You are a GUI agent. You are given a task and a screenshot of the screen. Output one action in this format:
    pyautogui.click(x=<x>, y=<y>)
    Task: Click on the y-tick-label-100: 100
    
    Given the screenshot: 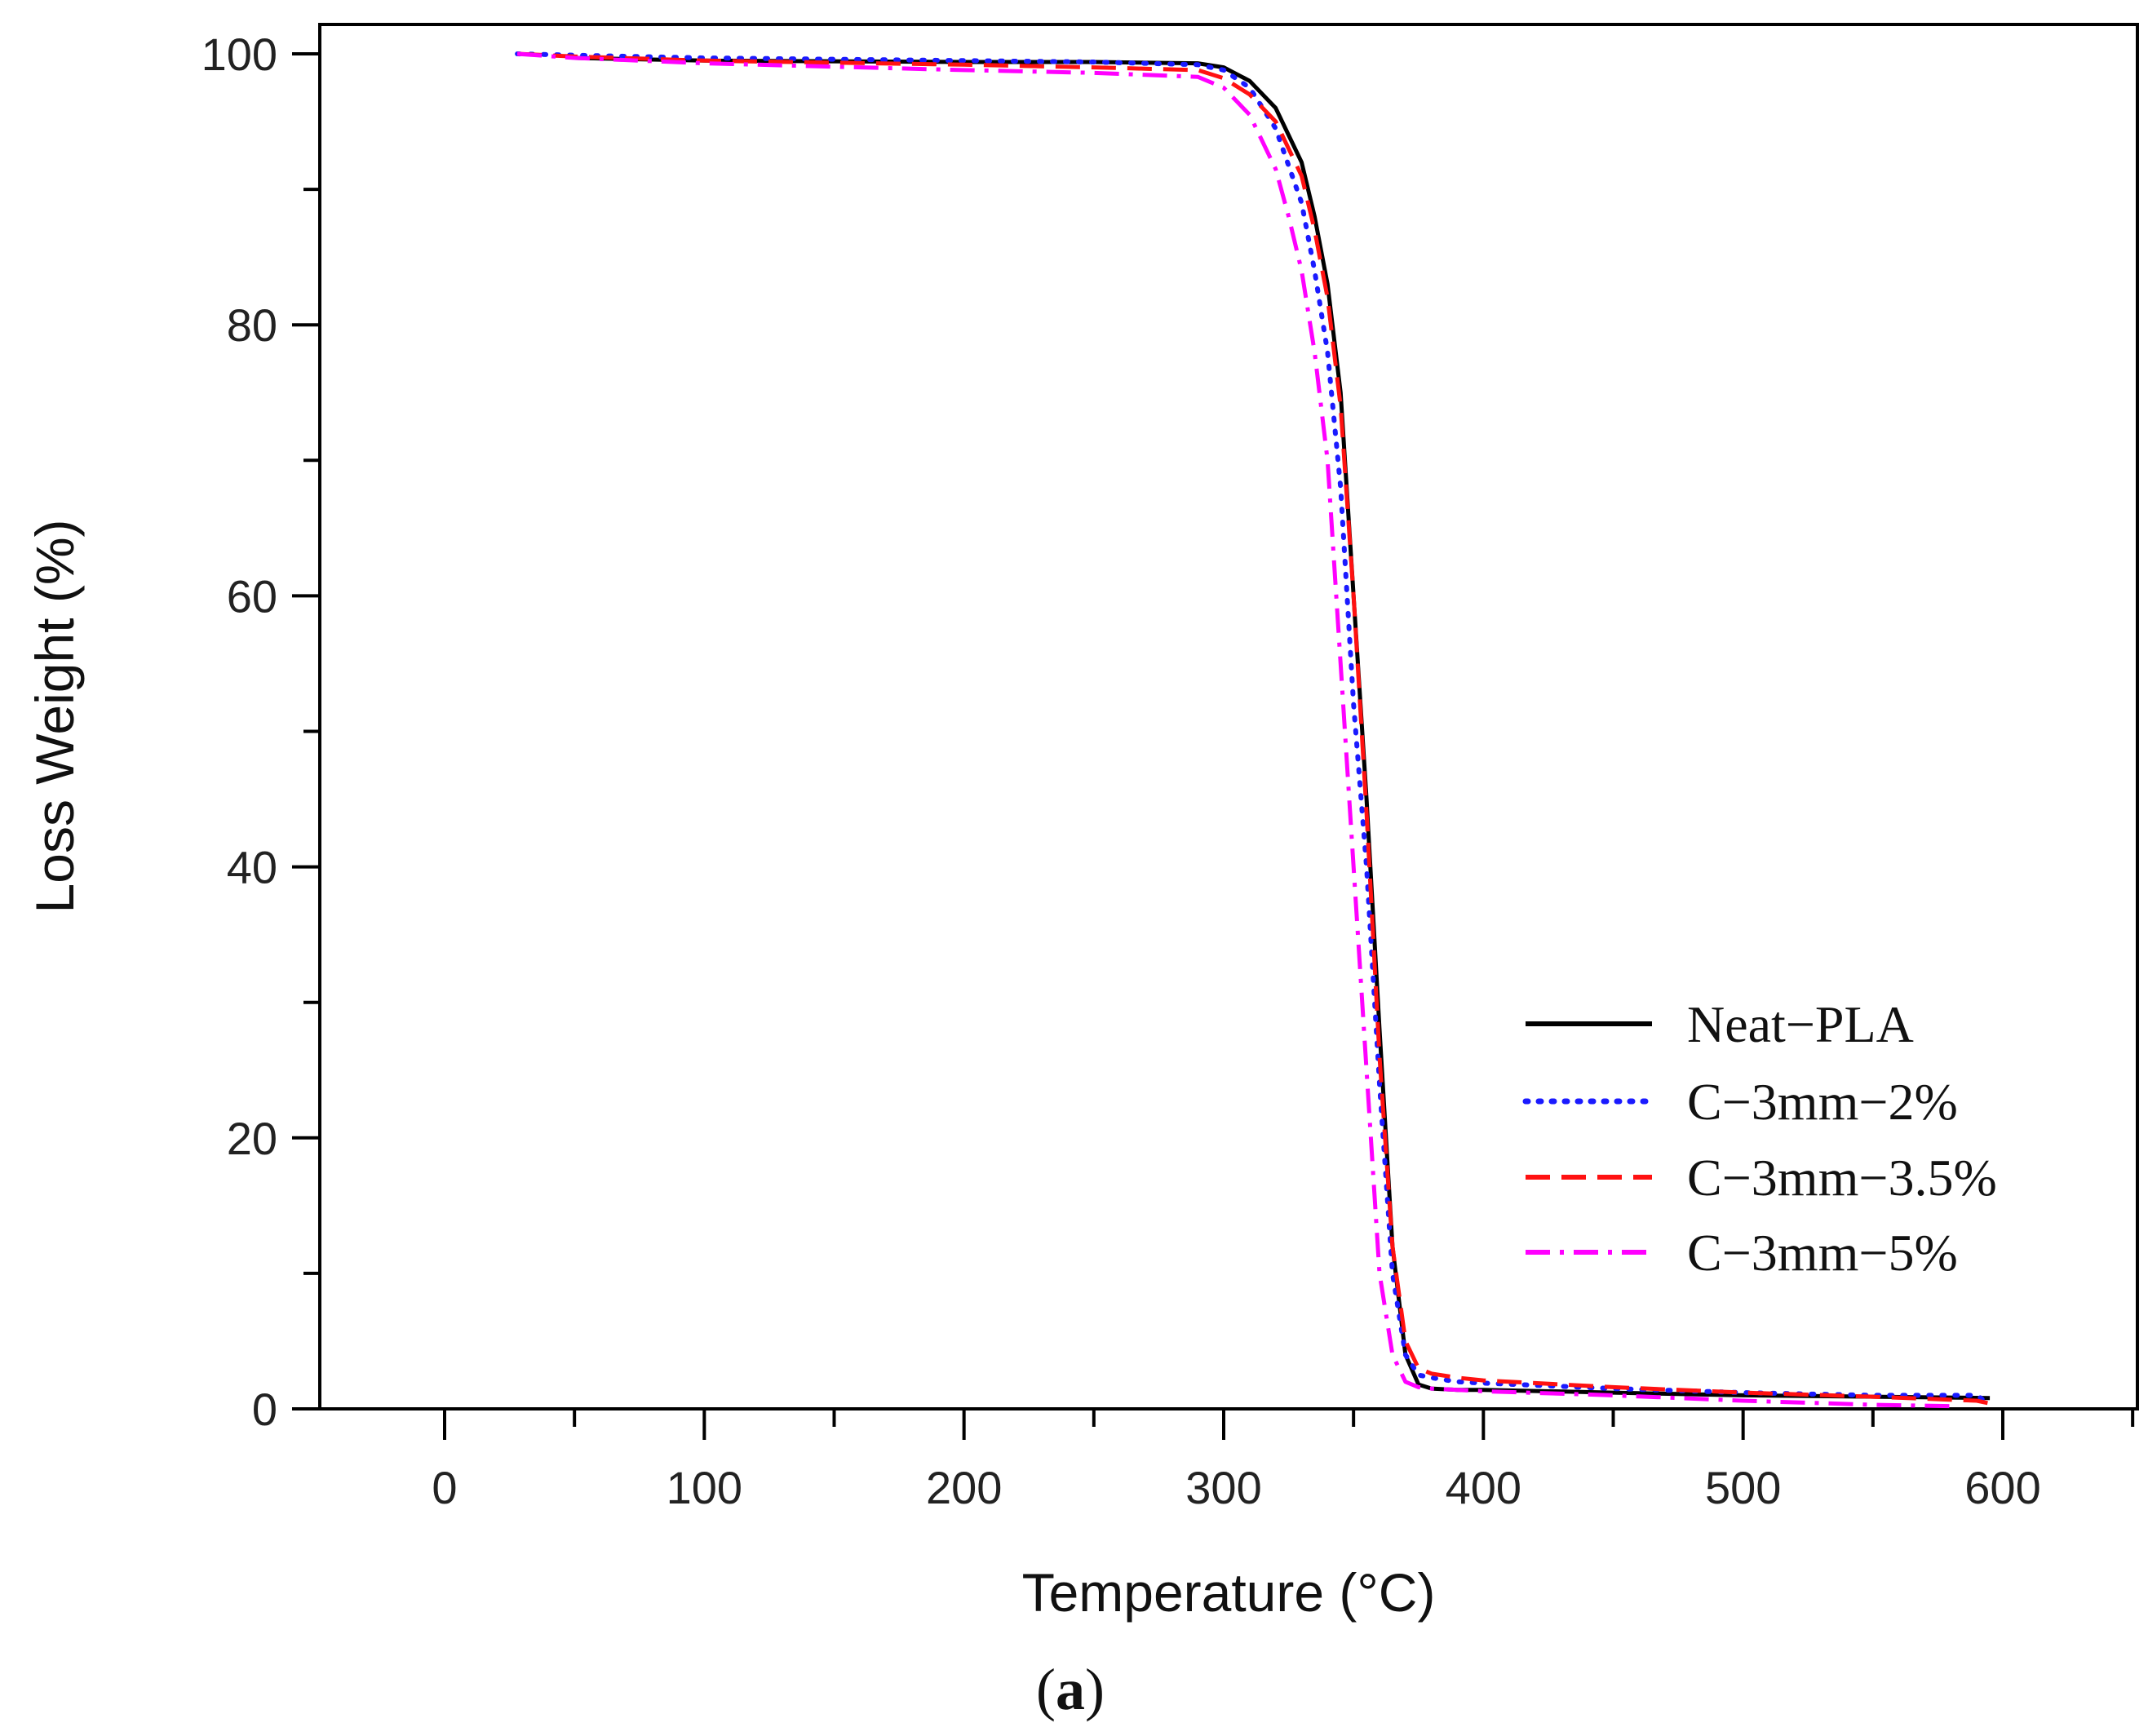 What is the action you would take?
    pyautogui.click(x=239, y=54)
    